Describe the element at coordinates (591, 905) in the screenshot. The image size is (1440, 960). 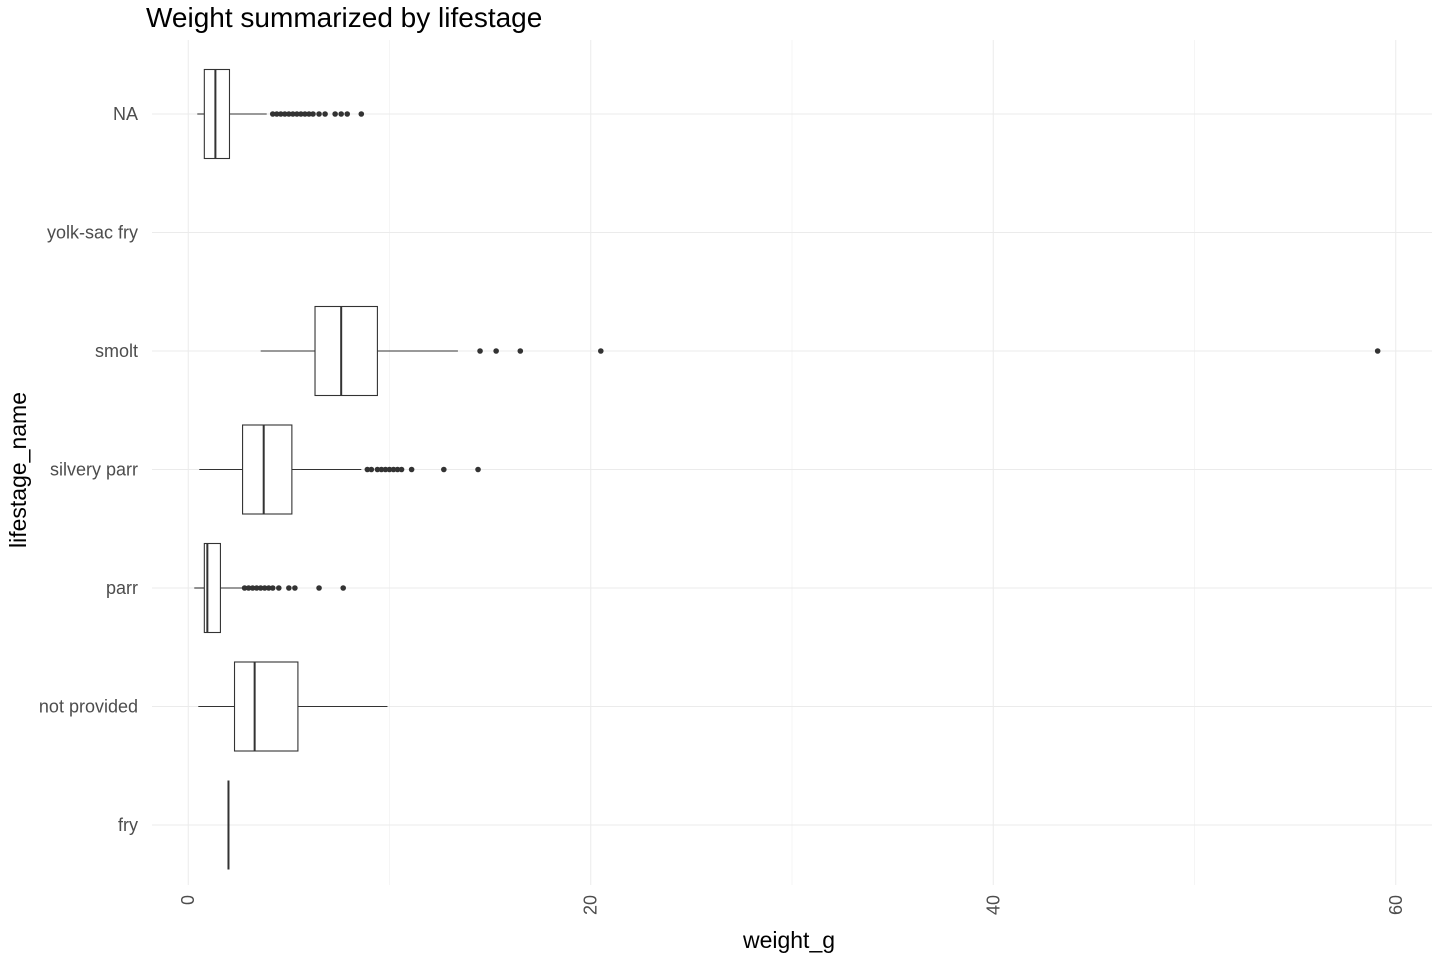
I see `x-tick-label: 20` at that location.